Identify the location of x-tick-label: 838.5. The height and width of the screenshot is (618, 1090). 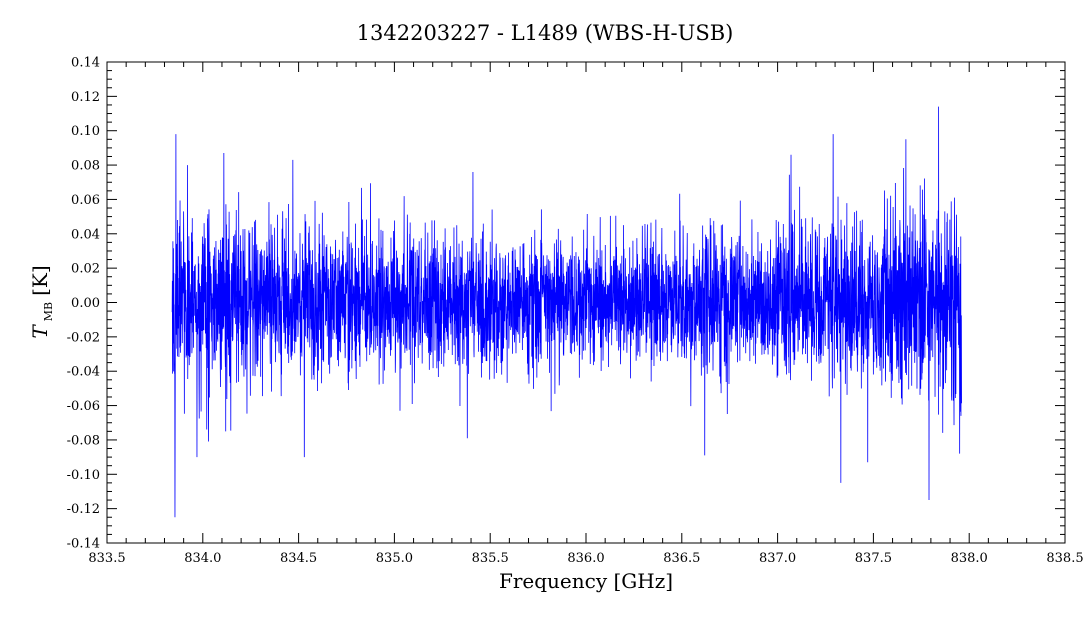
(1064, 558).